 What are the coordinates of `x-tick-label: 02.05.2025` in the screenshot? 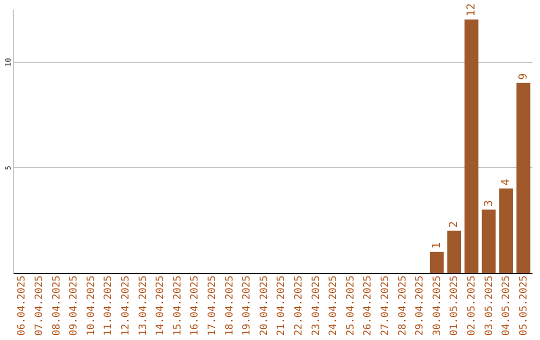 It's located at (472, 306).